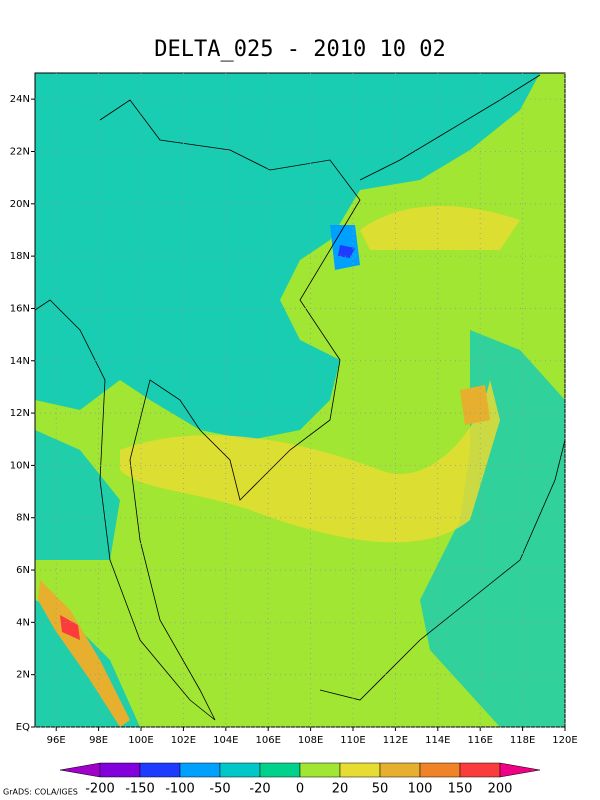 This screenshot has height=800, width=600. Describe the element at coordinates (340, 789) in the screenshot. I see `colorbar-label: 20` at that location.